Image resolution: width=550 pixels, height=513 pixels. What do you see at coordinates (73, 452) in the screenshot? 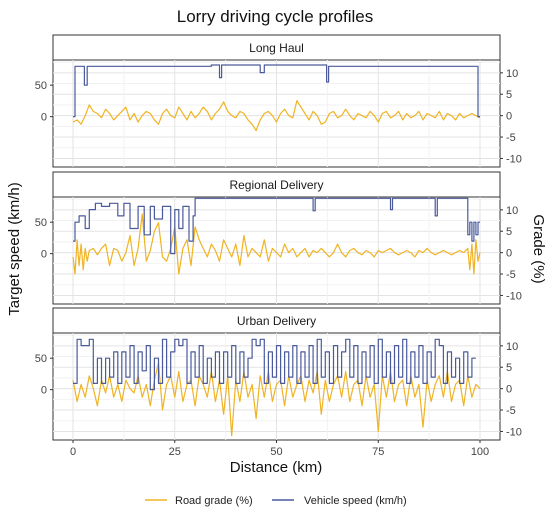
I see `x-tick-label: 0` at bounding box center [73, 452].